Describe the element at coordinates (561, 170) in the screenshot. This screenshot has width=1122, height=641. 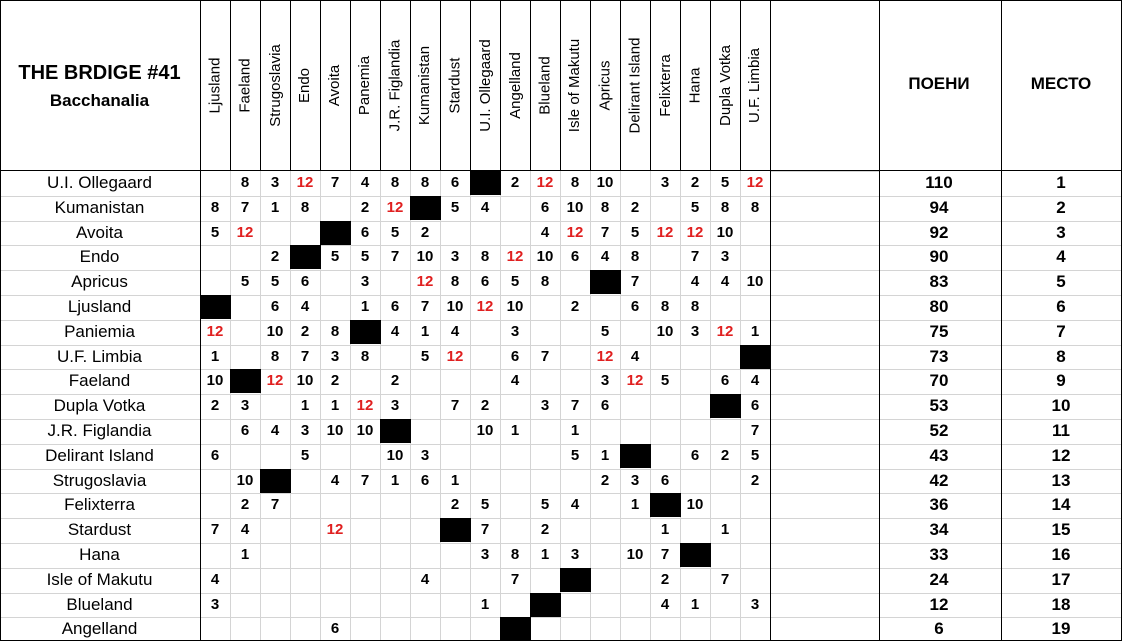
I see `header-separator` at that location.